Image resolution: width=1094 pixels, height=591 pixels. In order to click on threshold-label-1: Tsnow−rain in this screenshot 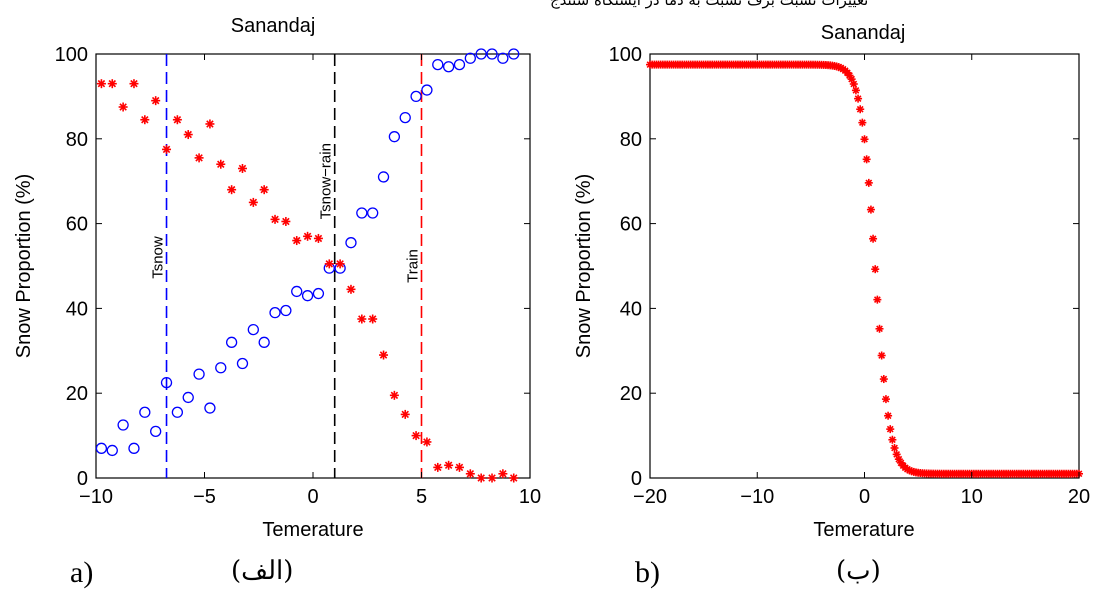, I will do `click(326, 181)`.